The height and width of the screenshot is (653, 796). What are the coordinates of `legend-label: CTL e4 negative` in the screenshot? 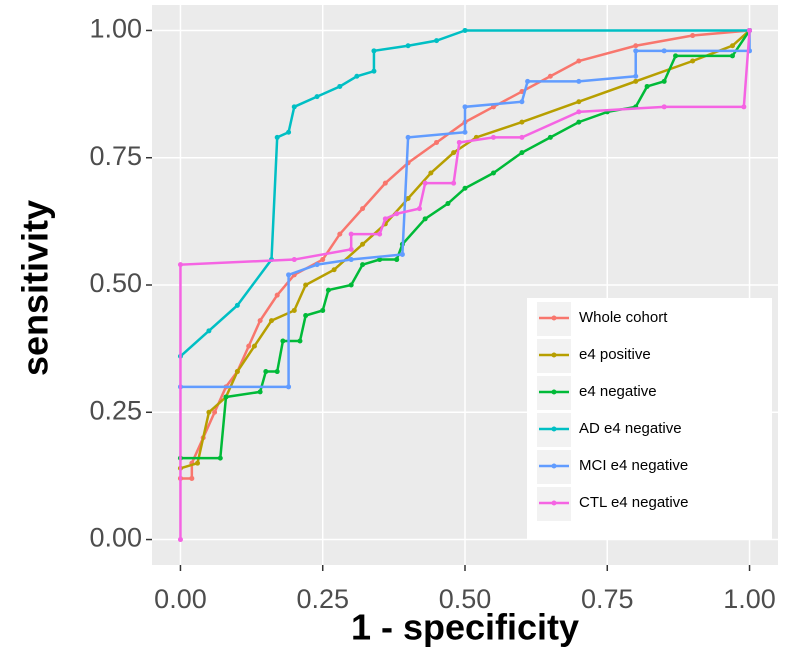 It's located at (634, 502).